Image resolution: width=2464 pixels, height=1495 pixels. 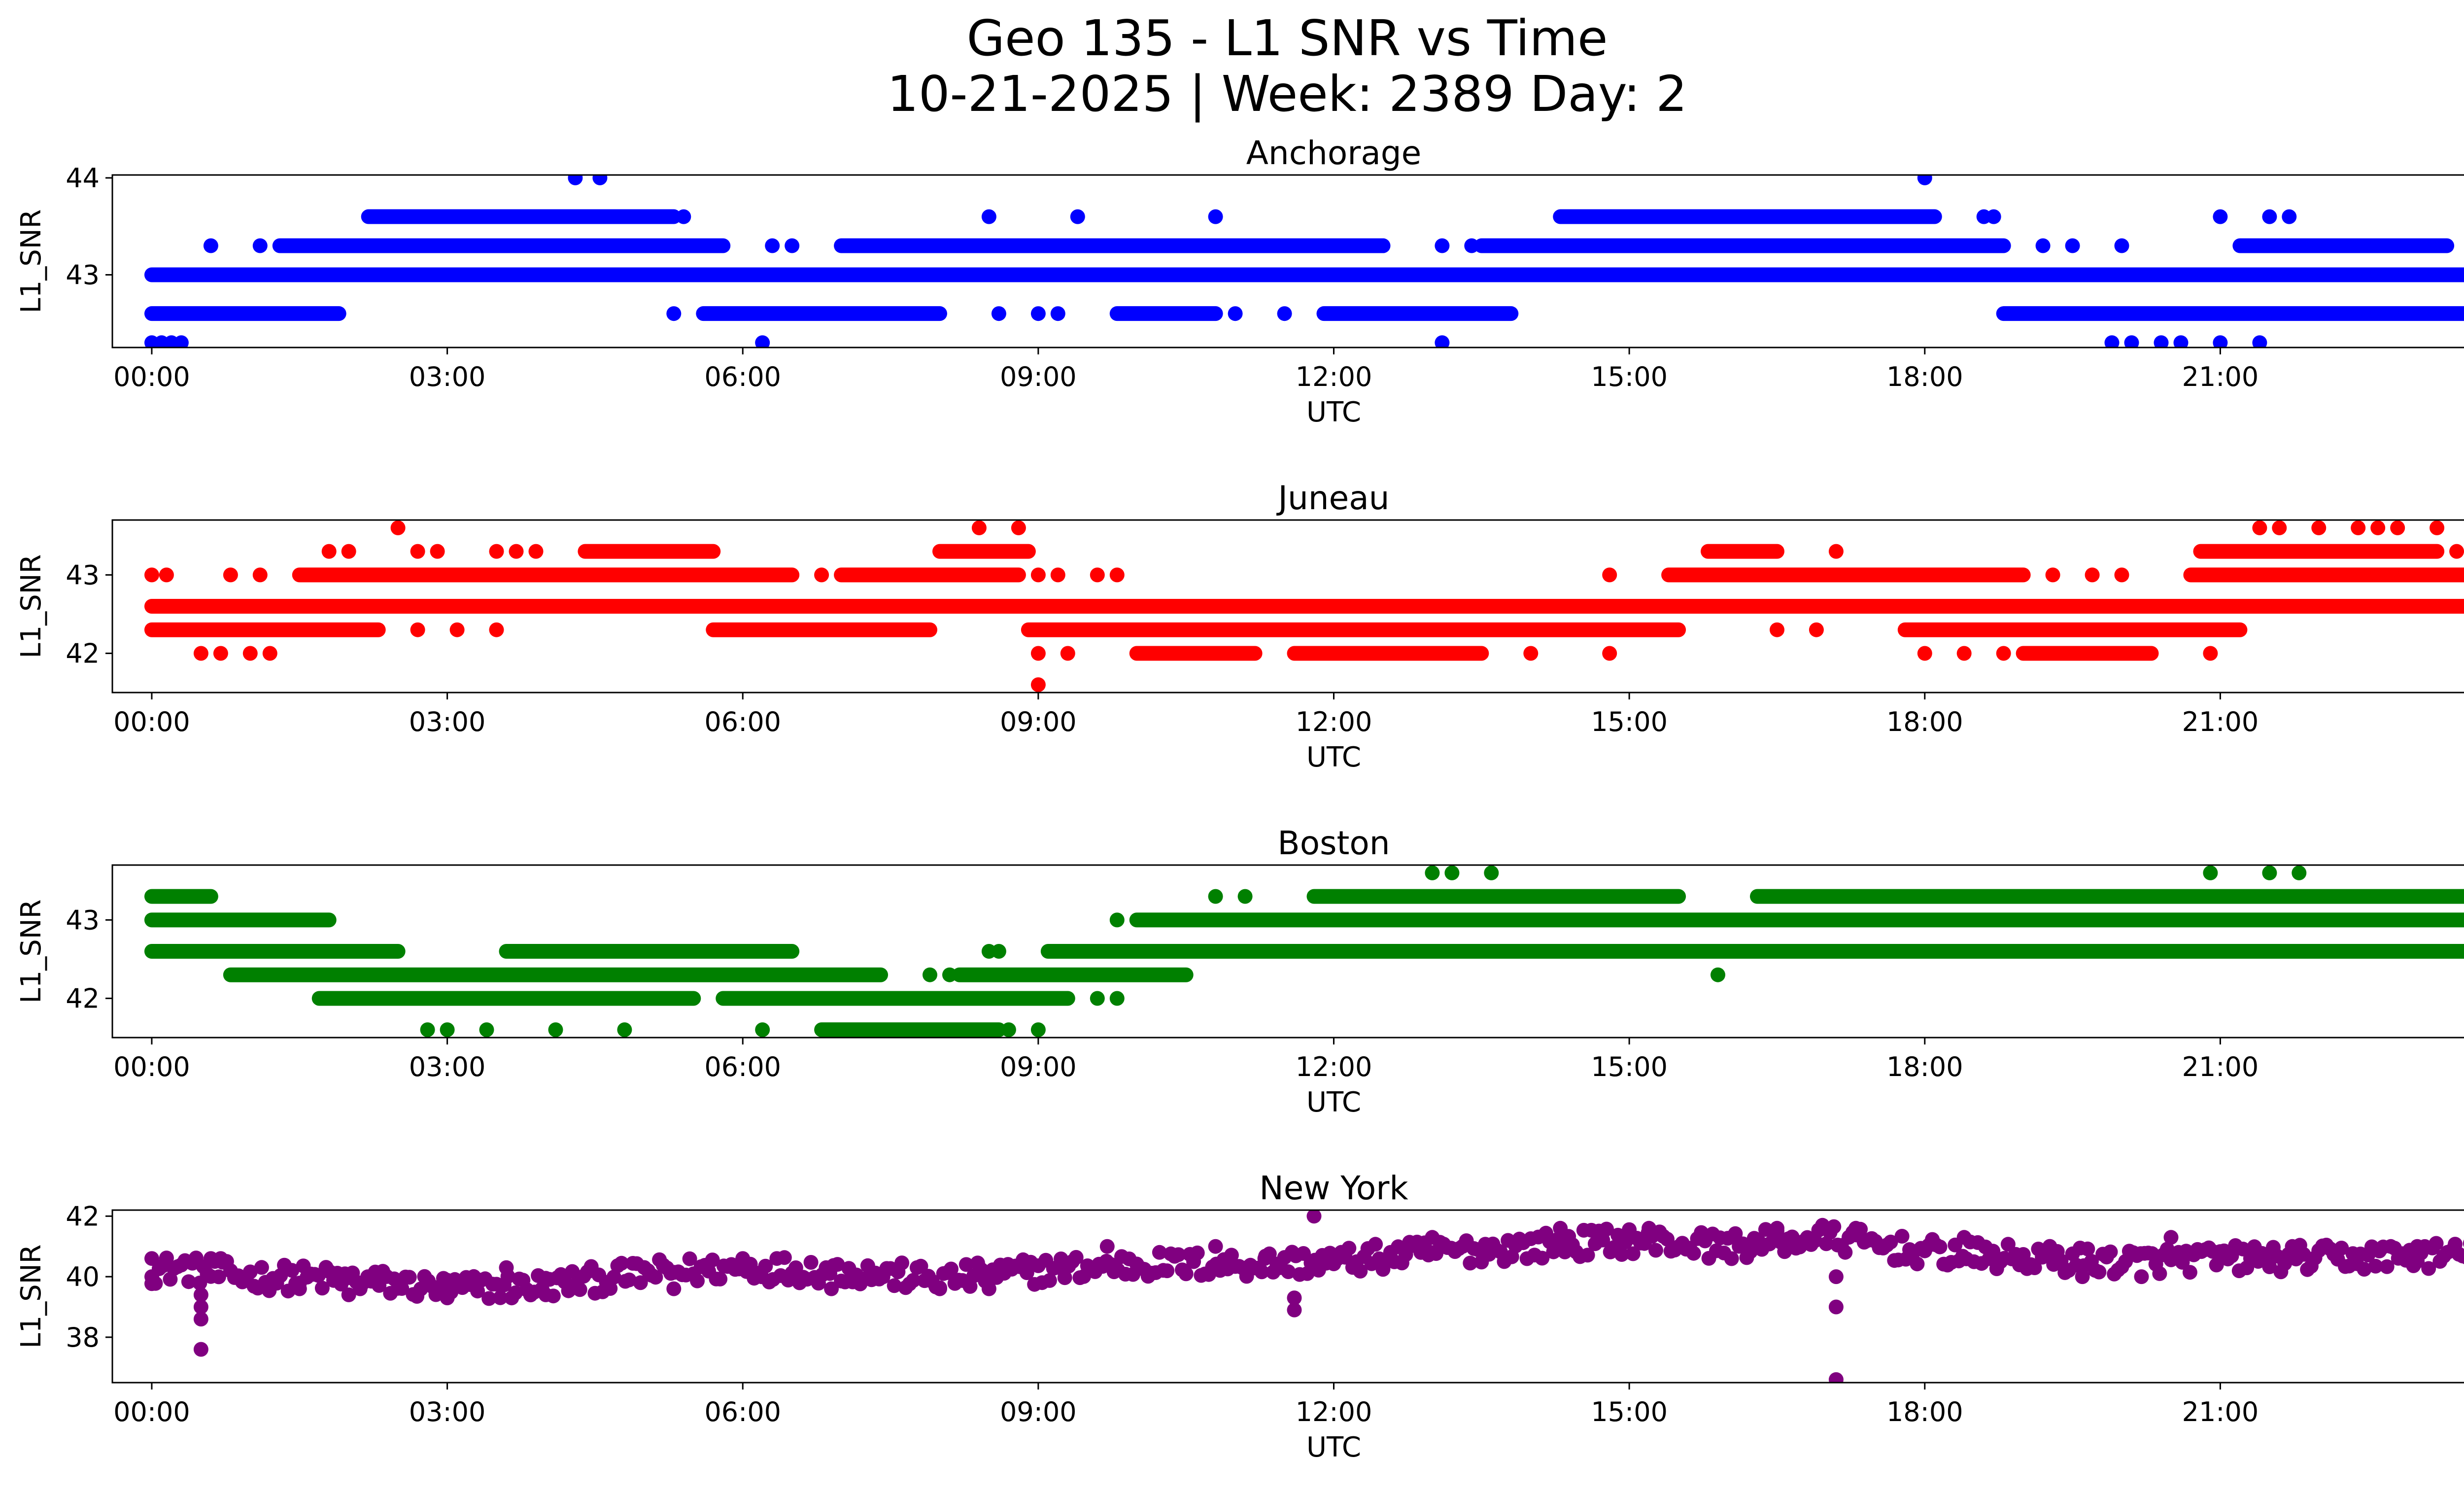 What do you see at coordinates (1038, 1066) in the screenshot?
I see `x-tick-label: 09:00` at bounding box center [1038, 1066].